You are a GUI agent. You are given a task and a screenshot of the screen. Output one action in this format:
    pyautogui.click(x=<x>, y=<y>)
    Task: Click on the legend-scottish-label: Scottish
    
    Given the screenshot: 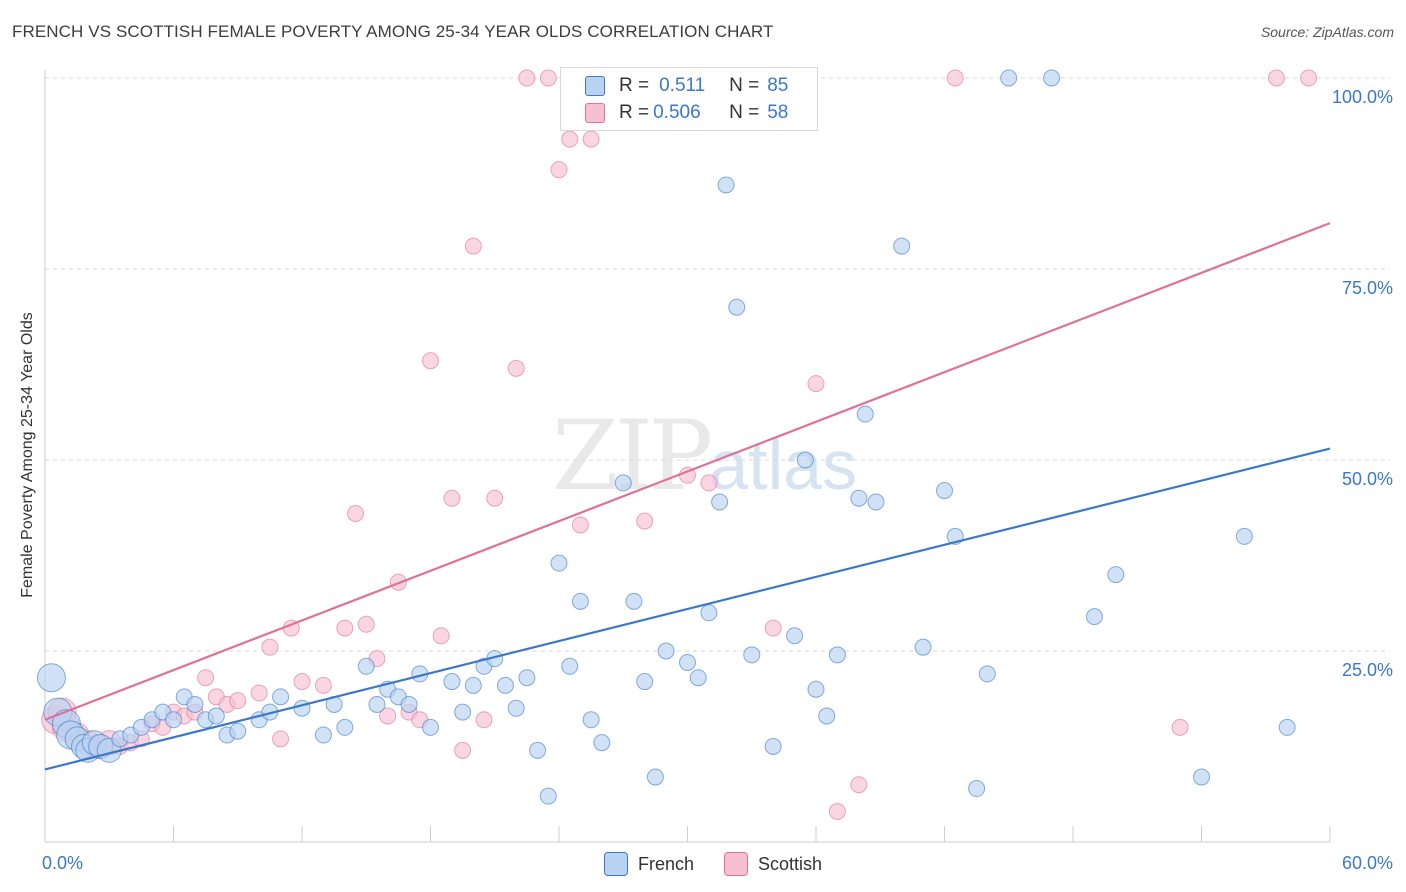 What is the action you would take?
    pyautogui.click(x=790, y=863)
    